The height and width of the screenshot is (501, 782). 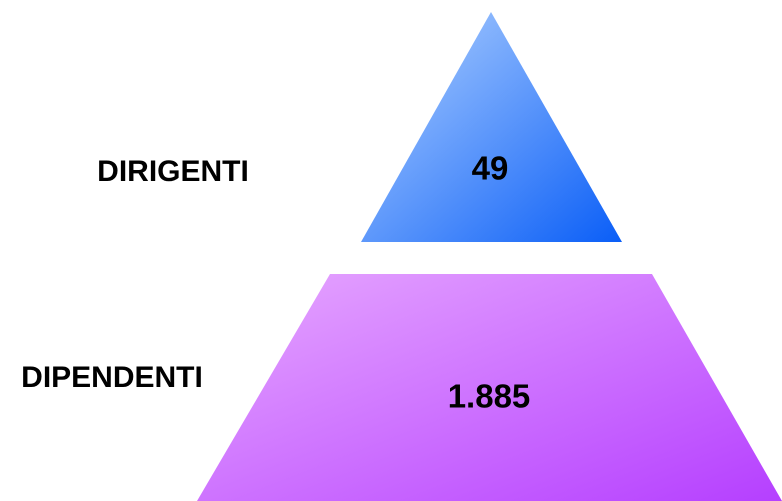 I want to click on level-value: 49, so click(x=490, y=168).